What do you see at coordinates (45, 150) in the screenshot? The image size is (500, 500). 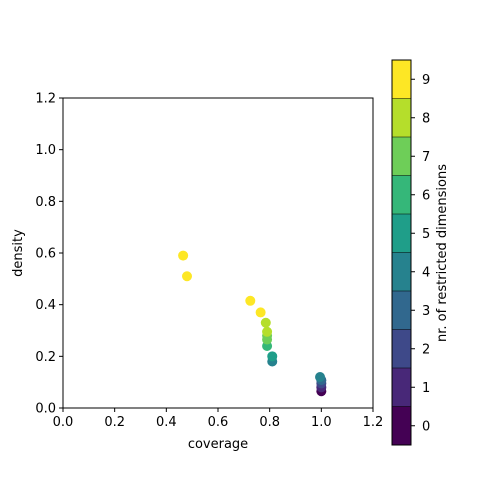 I see `y-tick-label: 1.0` at bounding box center [45, 150].